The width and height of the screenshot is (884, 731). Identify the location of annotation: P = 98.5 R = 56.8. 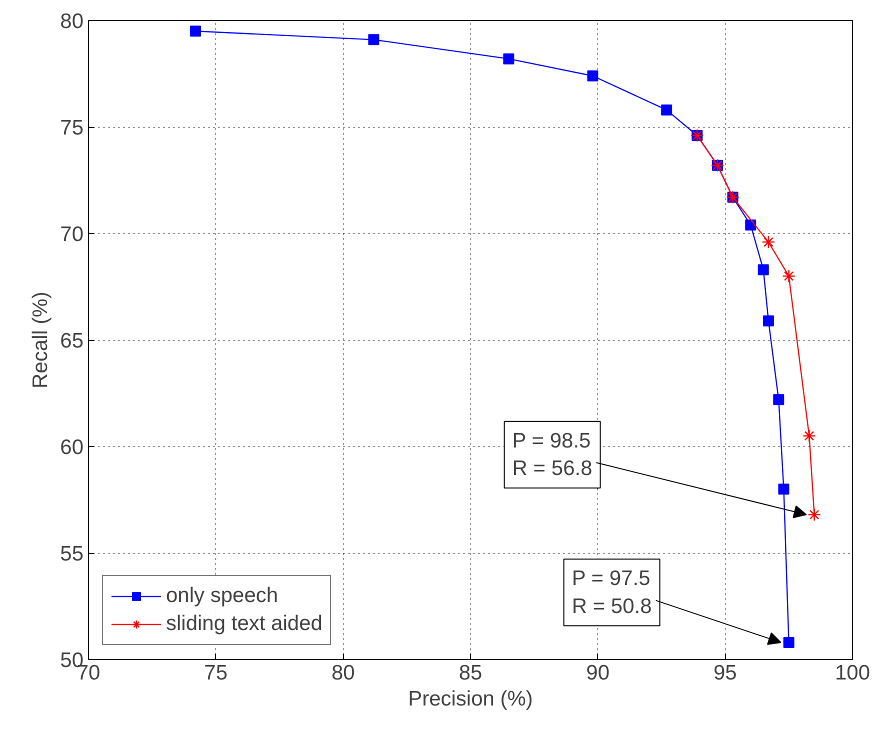
(552, 454).